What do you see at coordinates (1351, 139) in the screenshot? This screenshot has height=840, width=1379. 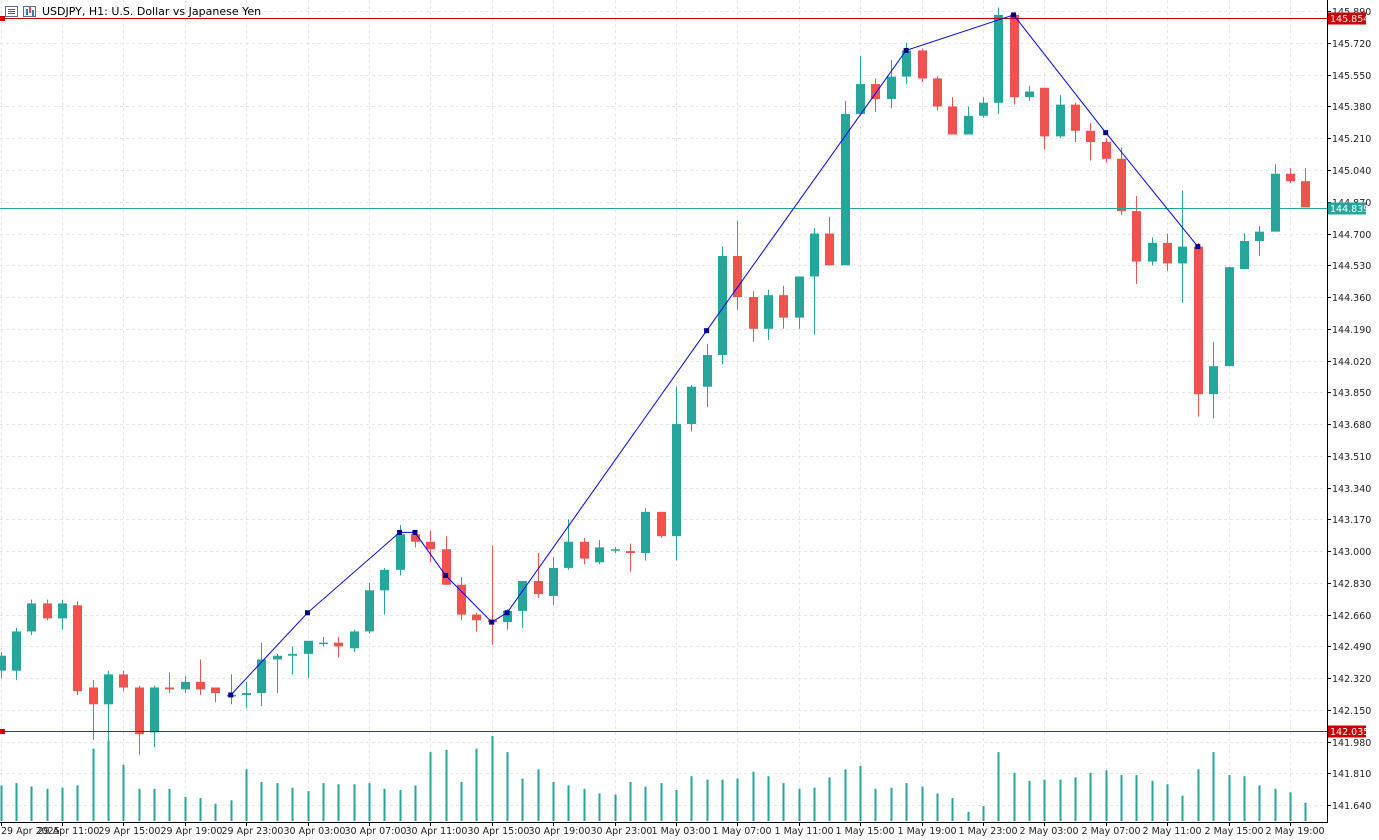 I see `price-tick-label: 145.210` at bounding box center [1351, 139].